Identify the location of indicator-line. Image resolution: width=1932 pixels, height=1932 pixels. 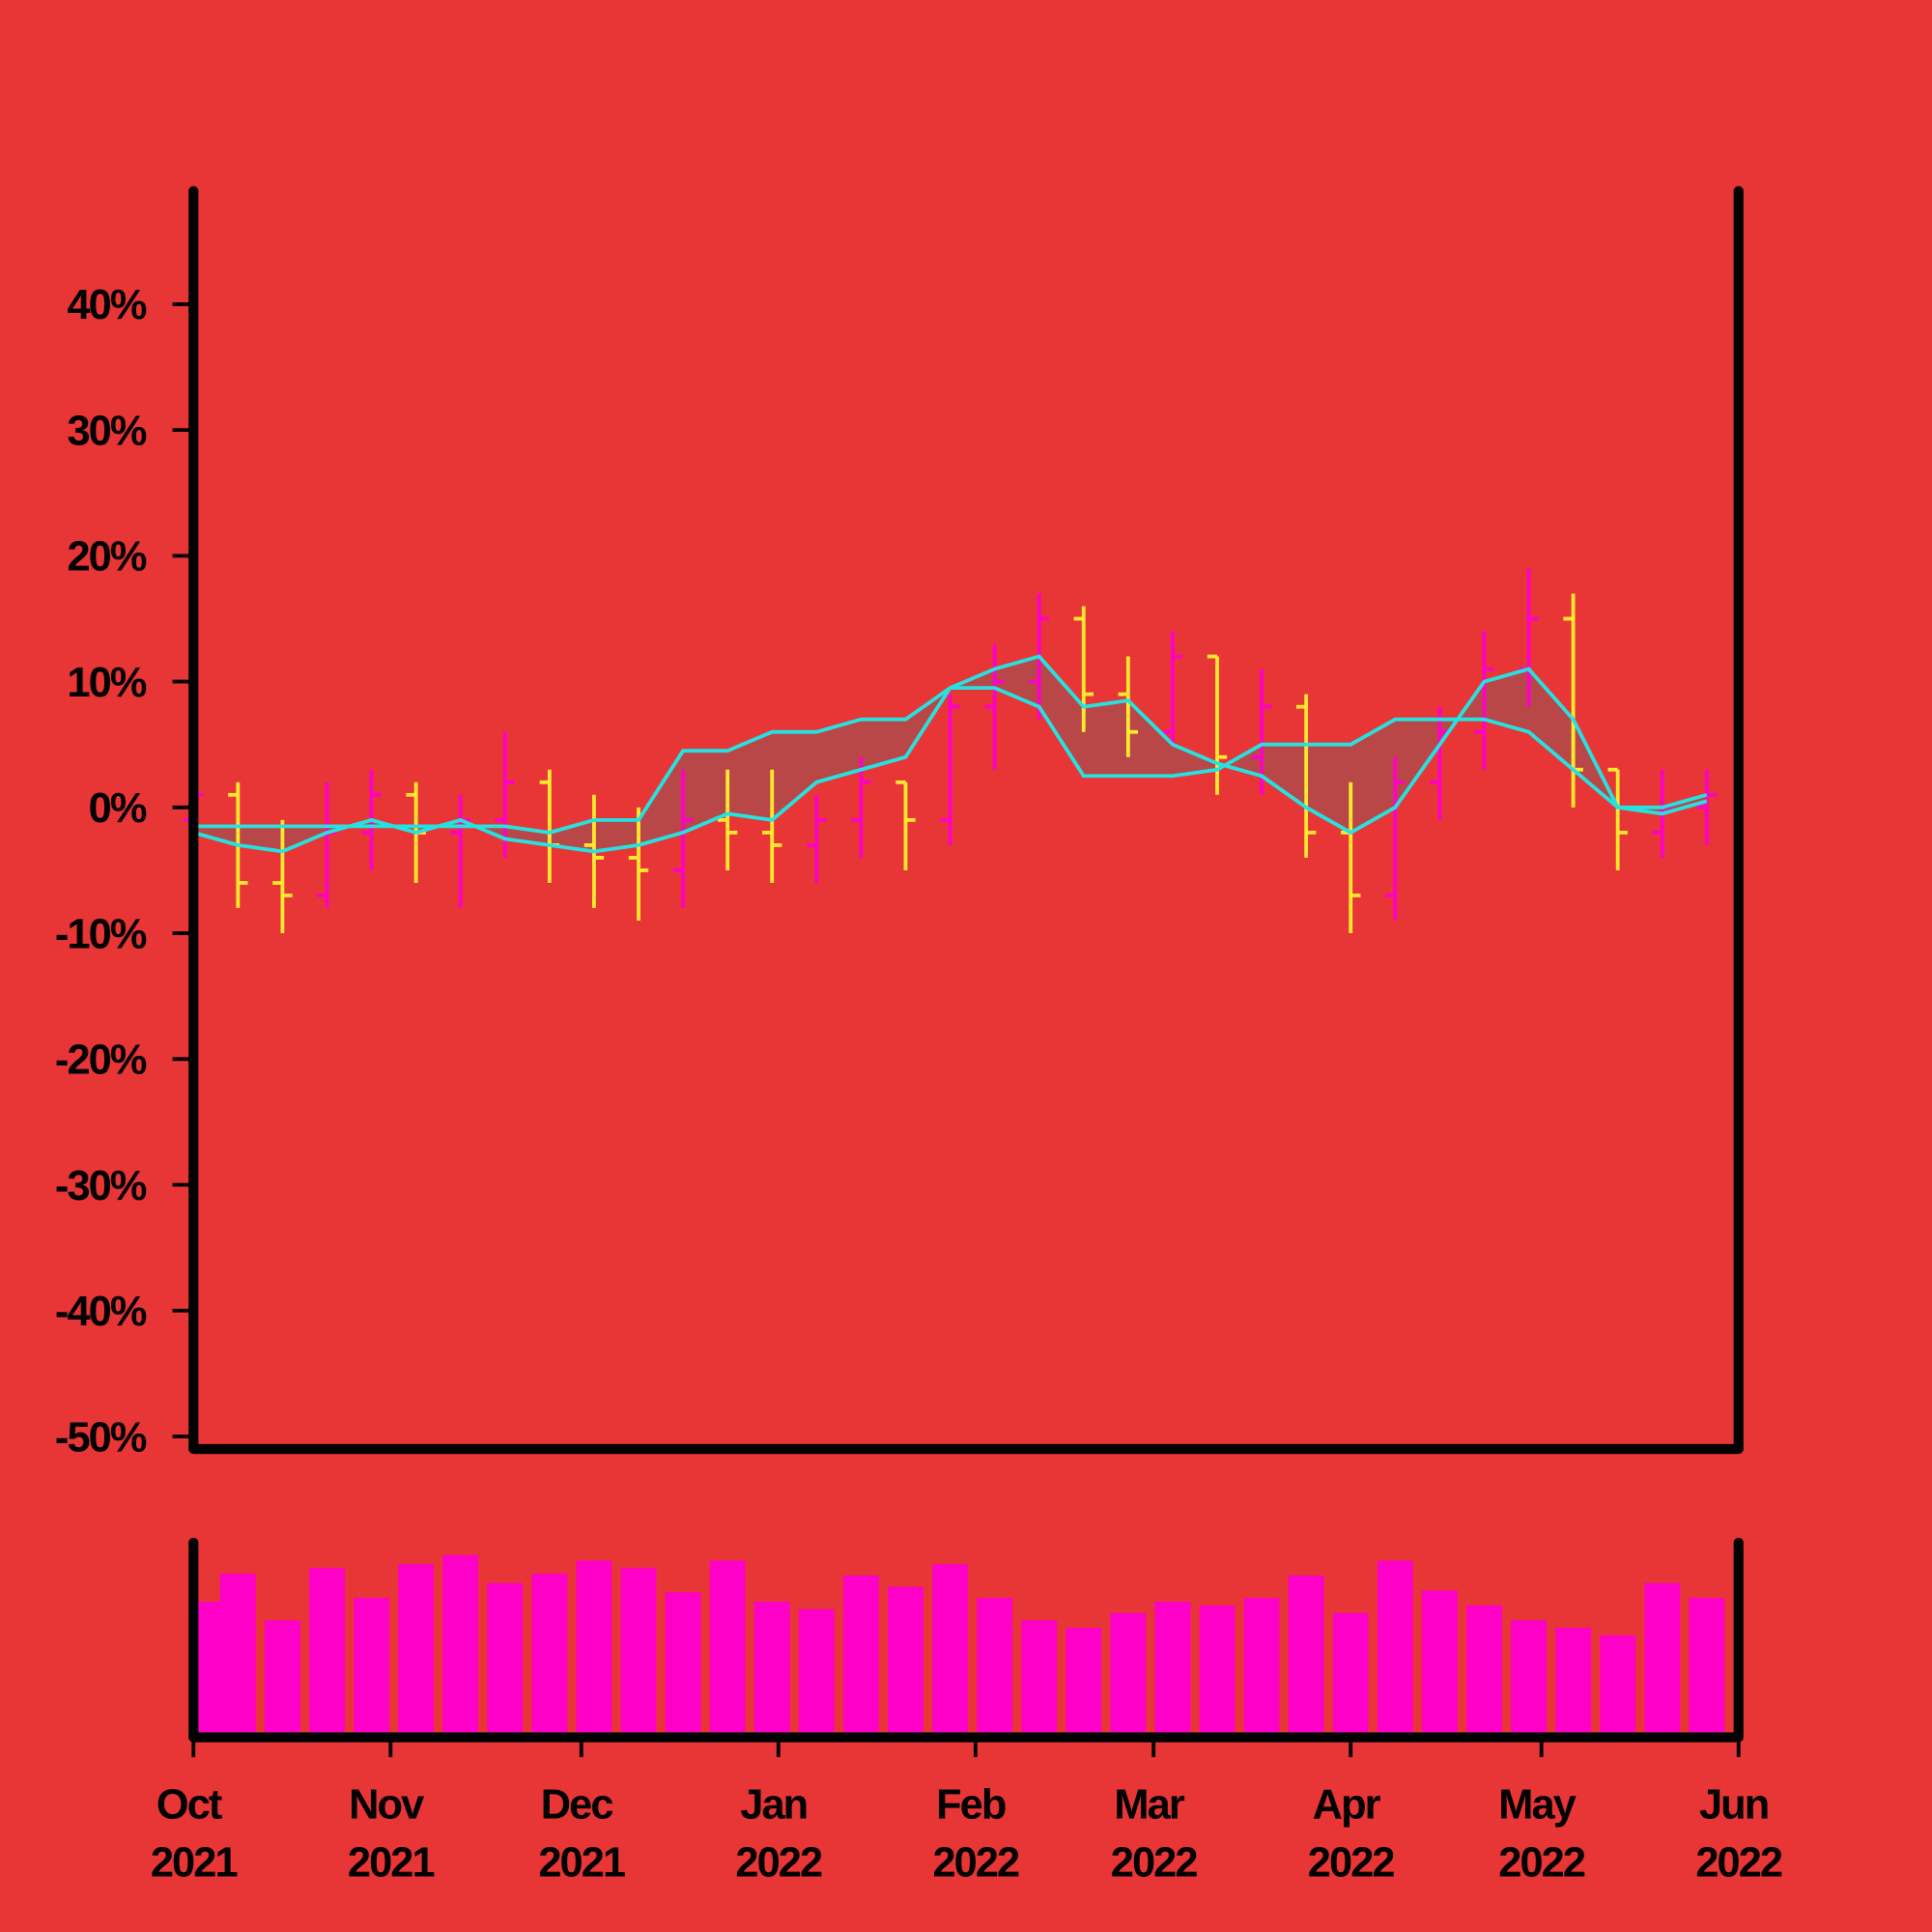
(950, 754).